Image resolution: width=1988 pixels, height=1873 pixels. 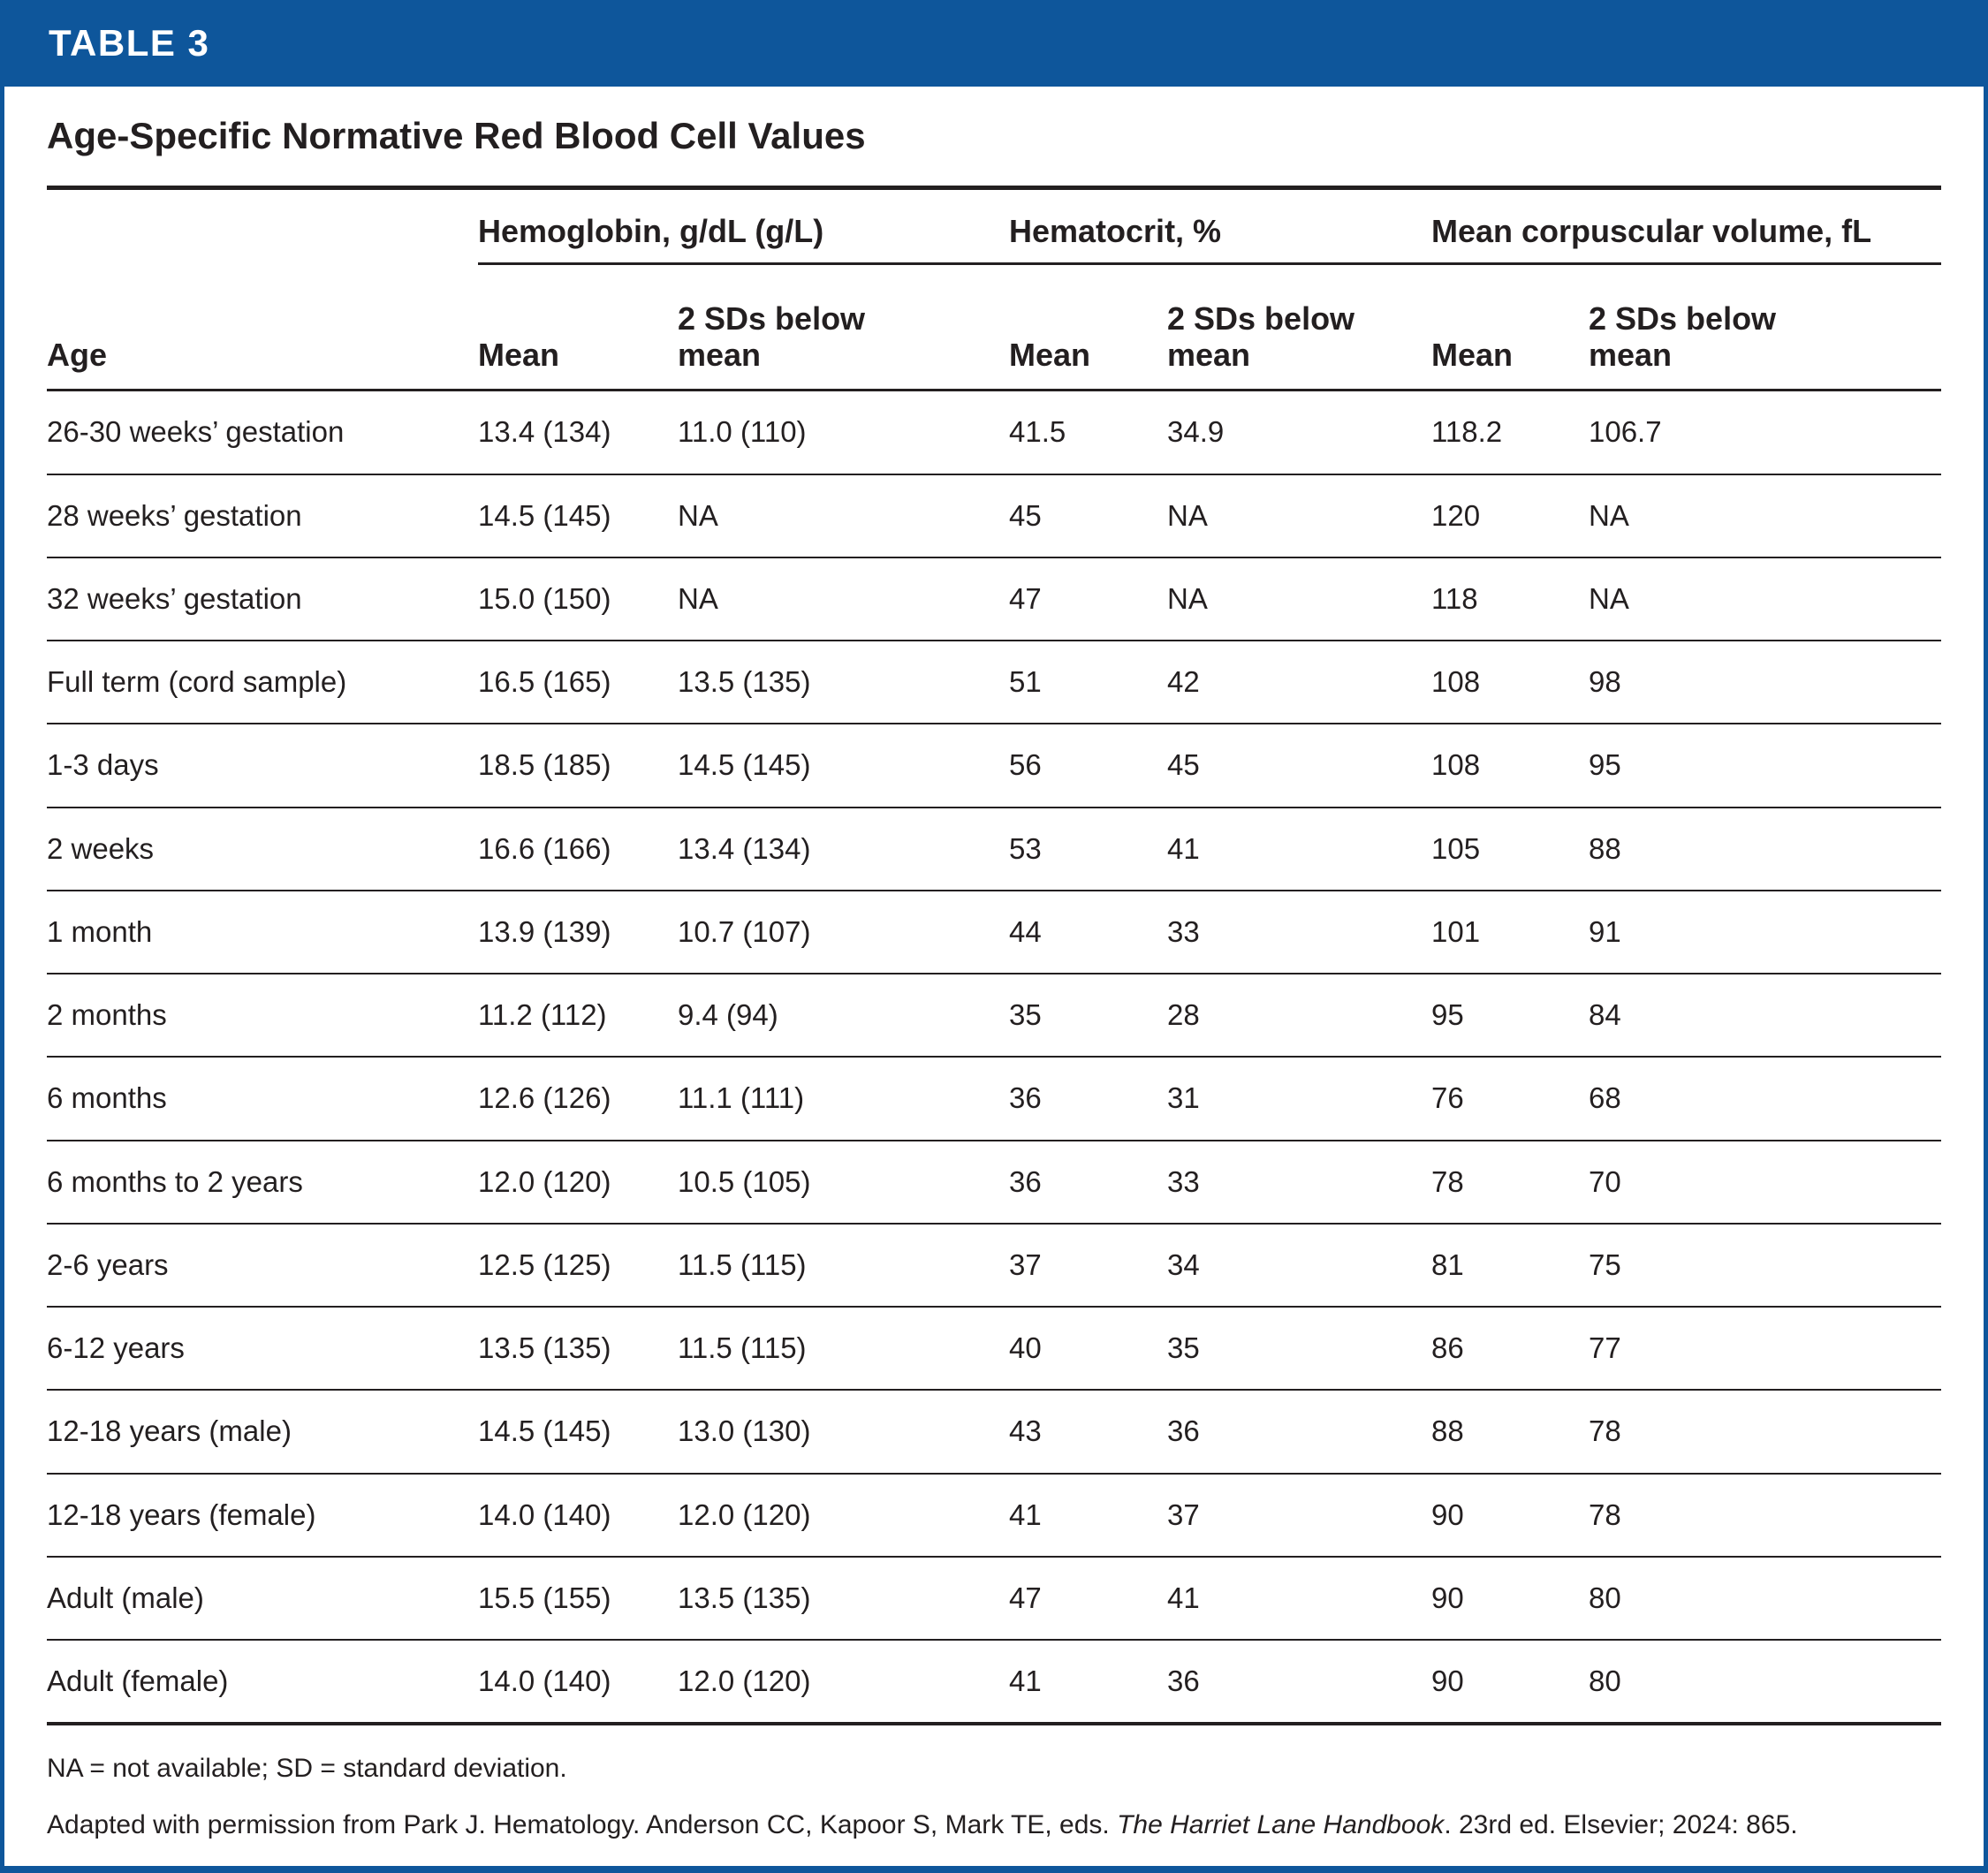 What do you see at coordinates (103, 765) in the screenshot?
I see `row-age-label: 1-3 days` at bounding box center [103, 765].